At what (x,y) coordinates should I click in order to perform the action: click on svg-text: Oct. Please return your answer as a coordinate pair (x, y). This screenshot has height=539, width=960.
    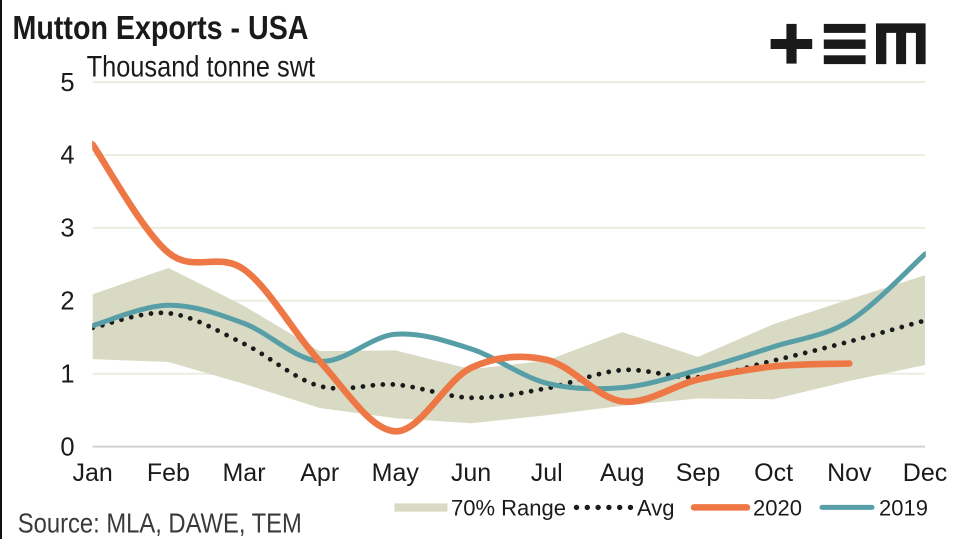
    Looking at the image, I should click on (773, 473).